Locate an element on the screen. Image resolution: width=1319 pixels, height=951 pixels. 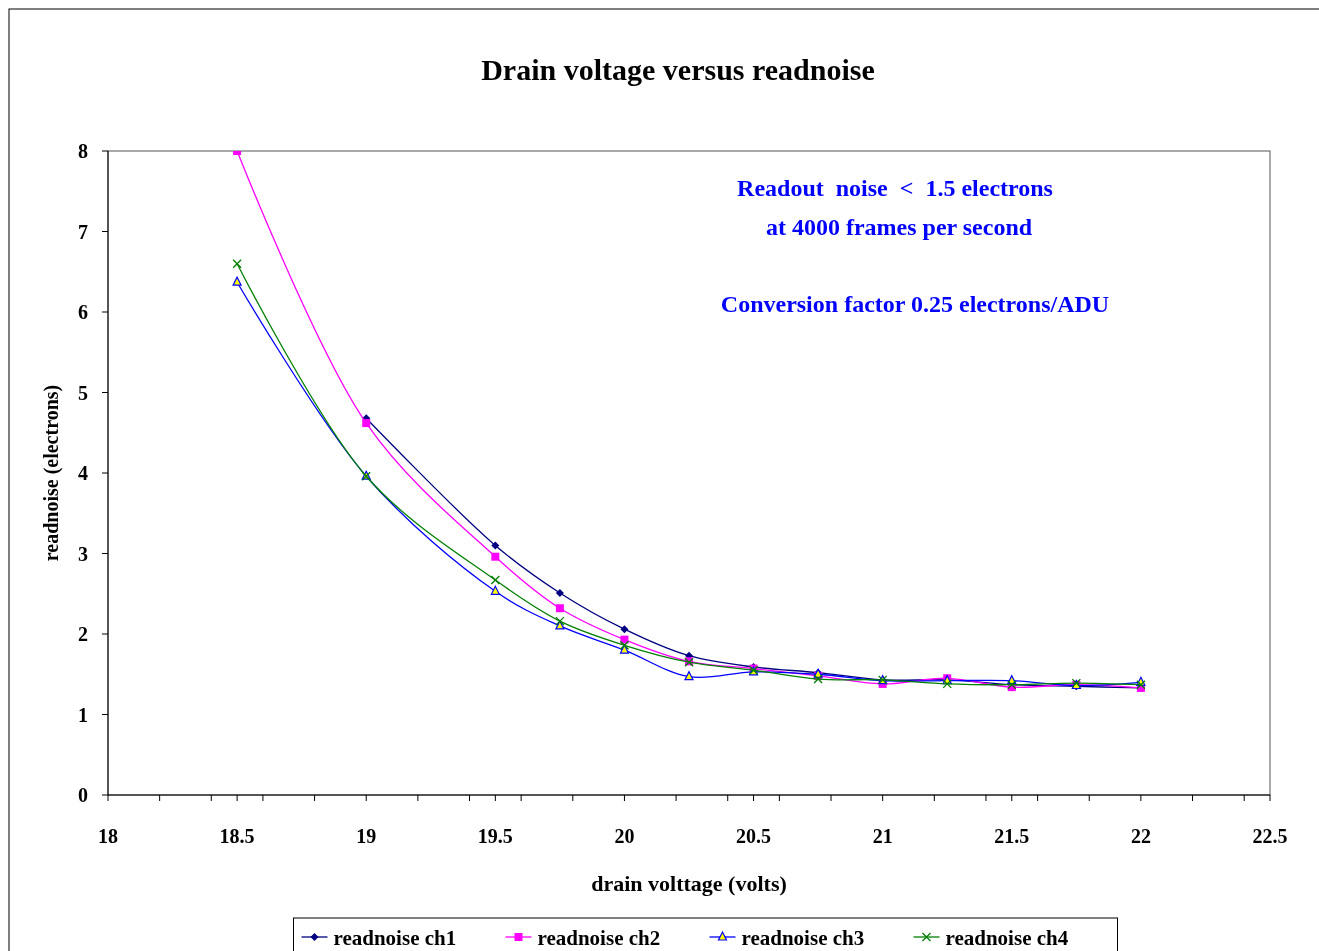
x-tick-label: 19 is located at coordinates (366, 836).